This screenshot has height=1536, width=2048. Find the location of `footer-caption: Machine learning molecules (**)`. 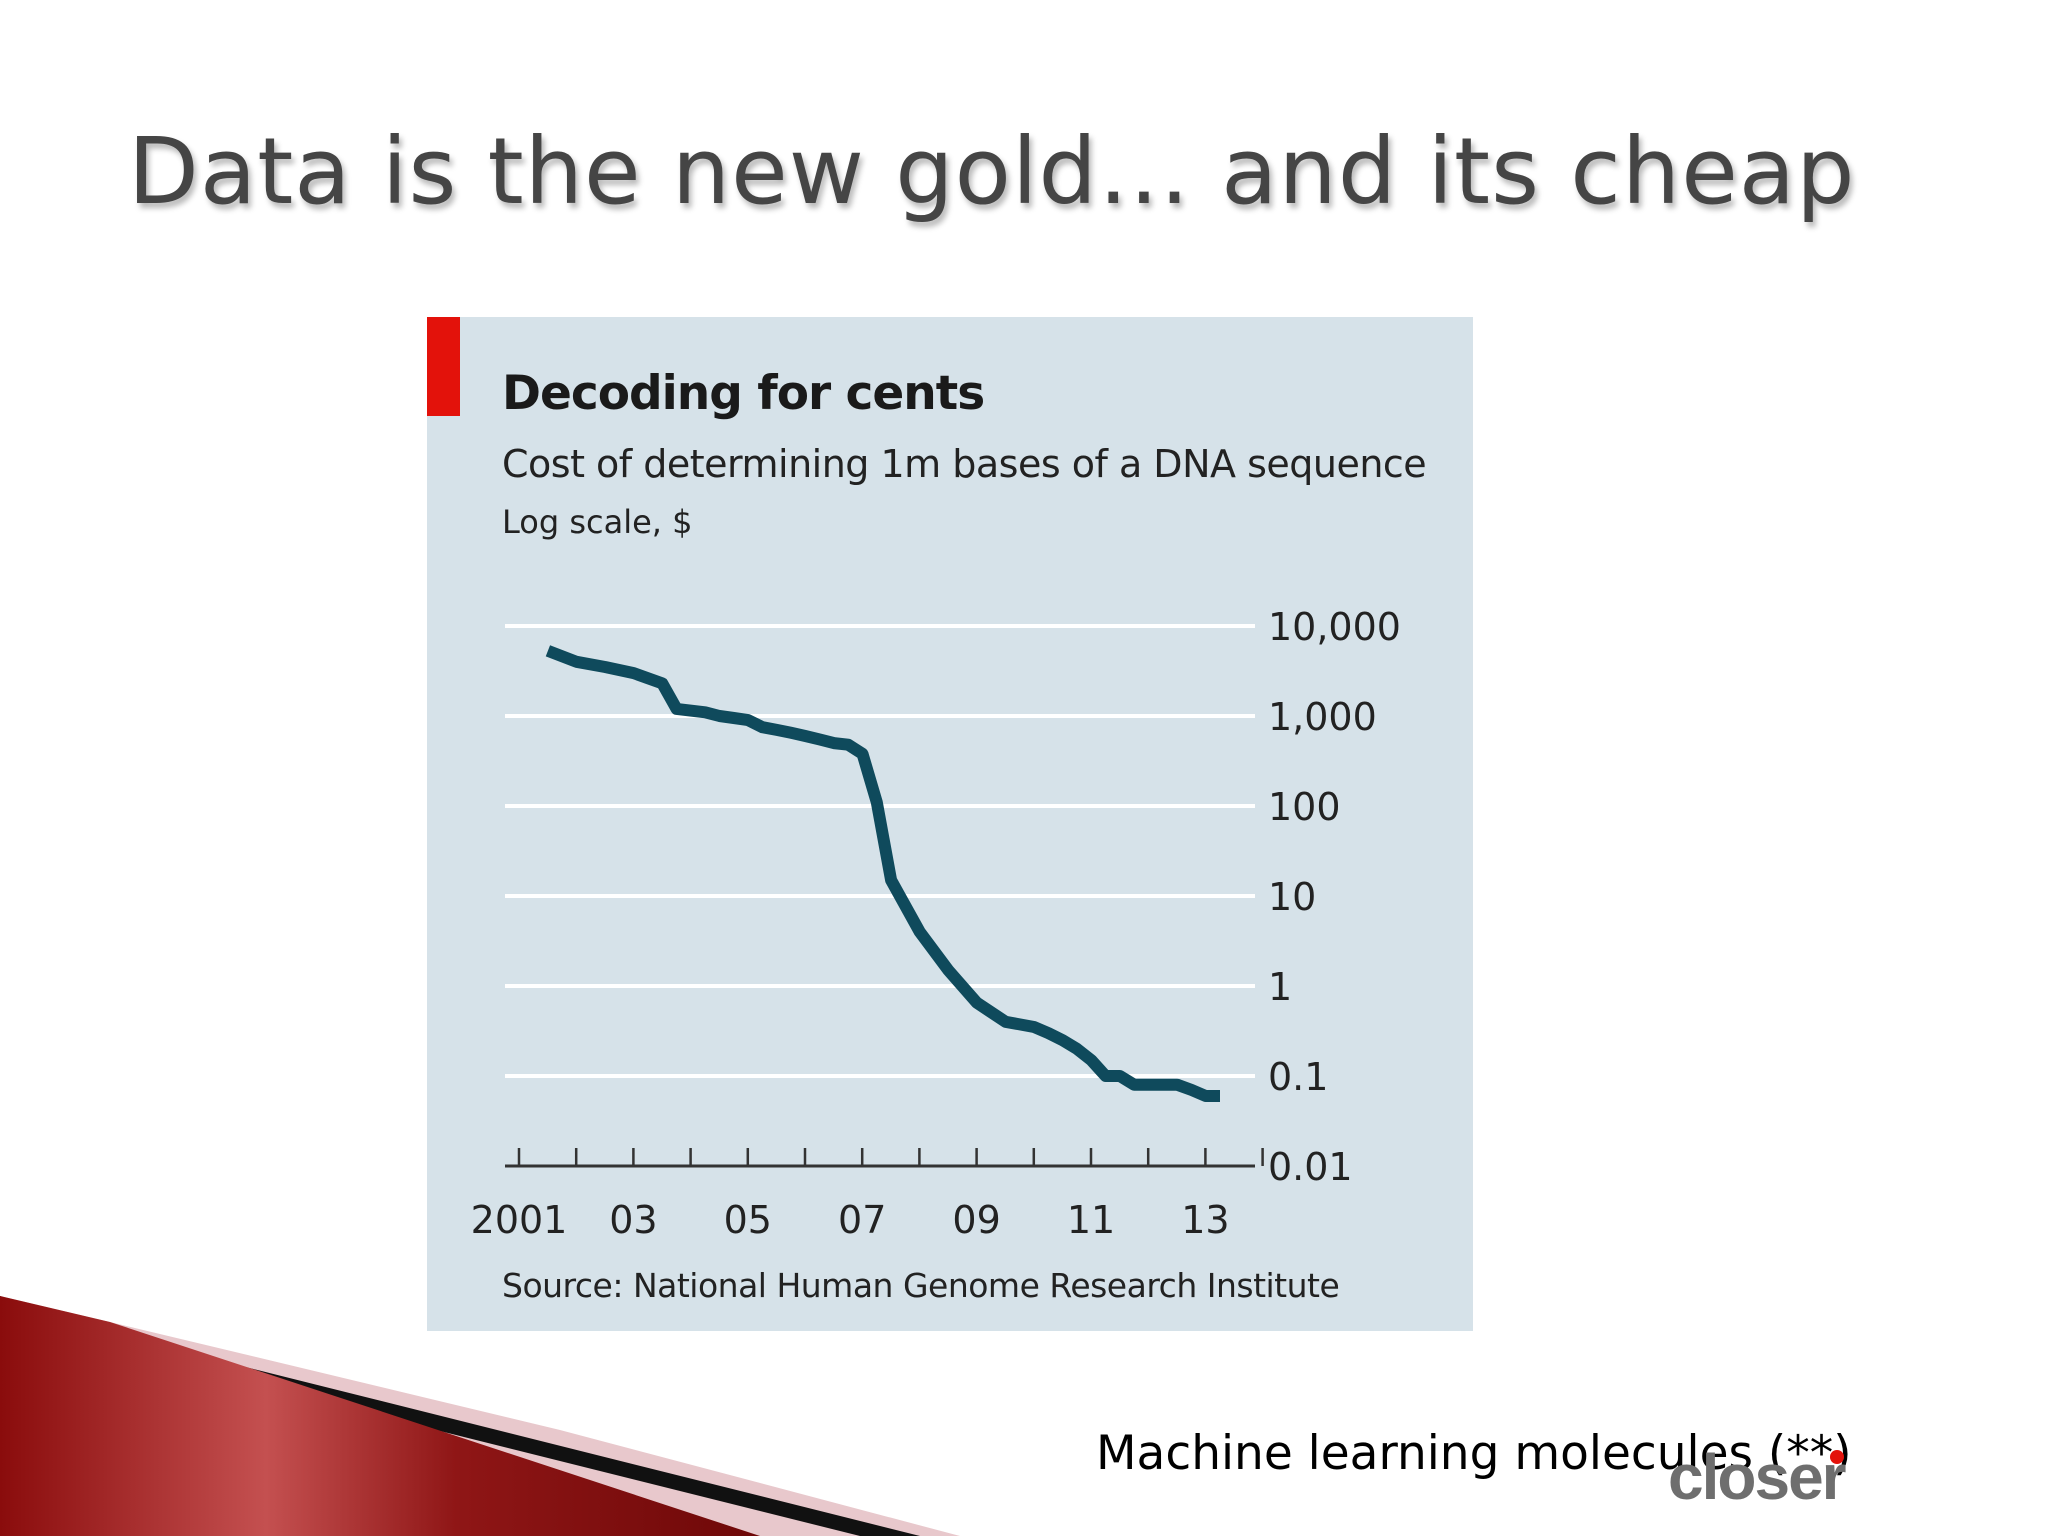

footer-caption: Machine learning molecules (**) is located at coordinates (1474, 1453).